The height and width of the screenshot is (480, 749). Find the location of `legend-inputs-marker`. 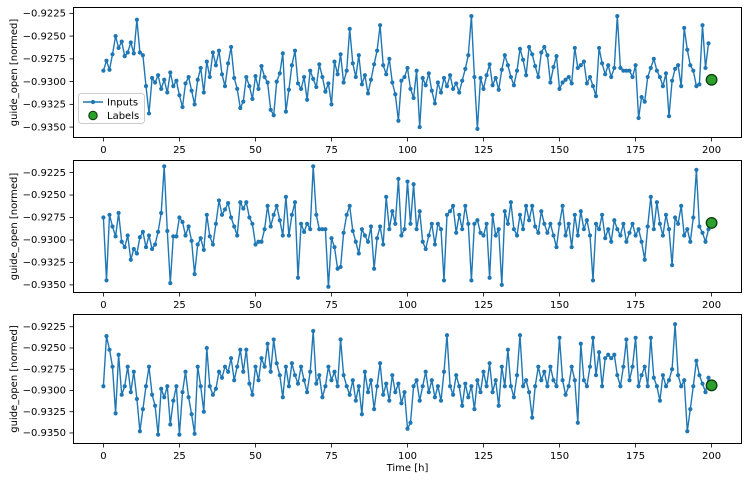

legend-inputs-marker is located at coordinates (93, 102).